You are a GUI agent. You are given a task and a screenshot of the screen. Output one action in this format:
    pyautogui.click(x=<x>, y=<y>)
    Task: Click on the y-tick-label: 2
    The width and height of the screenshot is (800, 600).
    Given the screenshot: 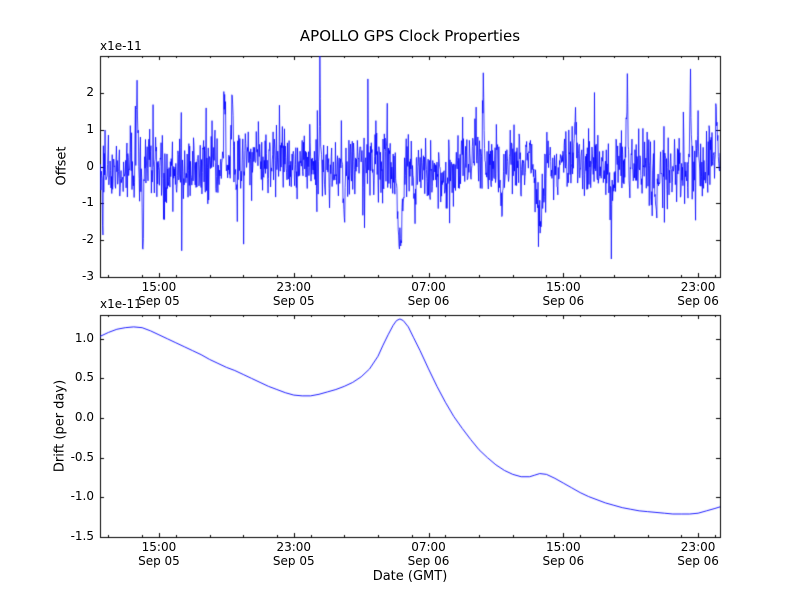 What is the action you would take?
    pyautogui.click(x=90, y=91)
    